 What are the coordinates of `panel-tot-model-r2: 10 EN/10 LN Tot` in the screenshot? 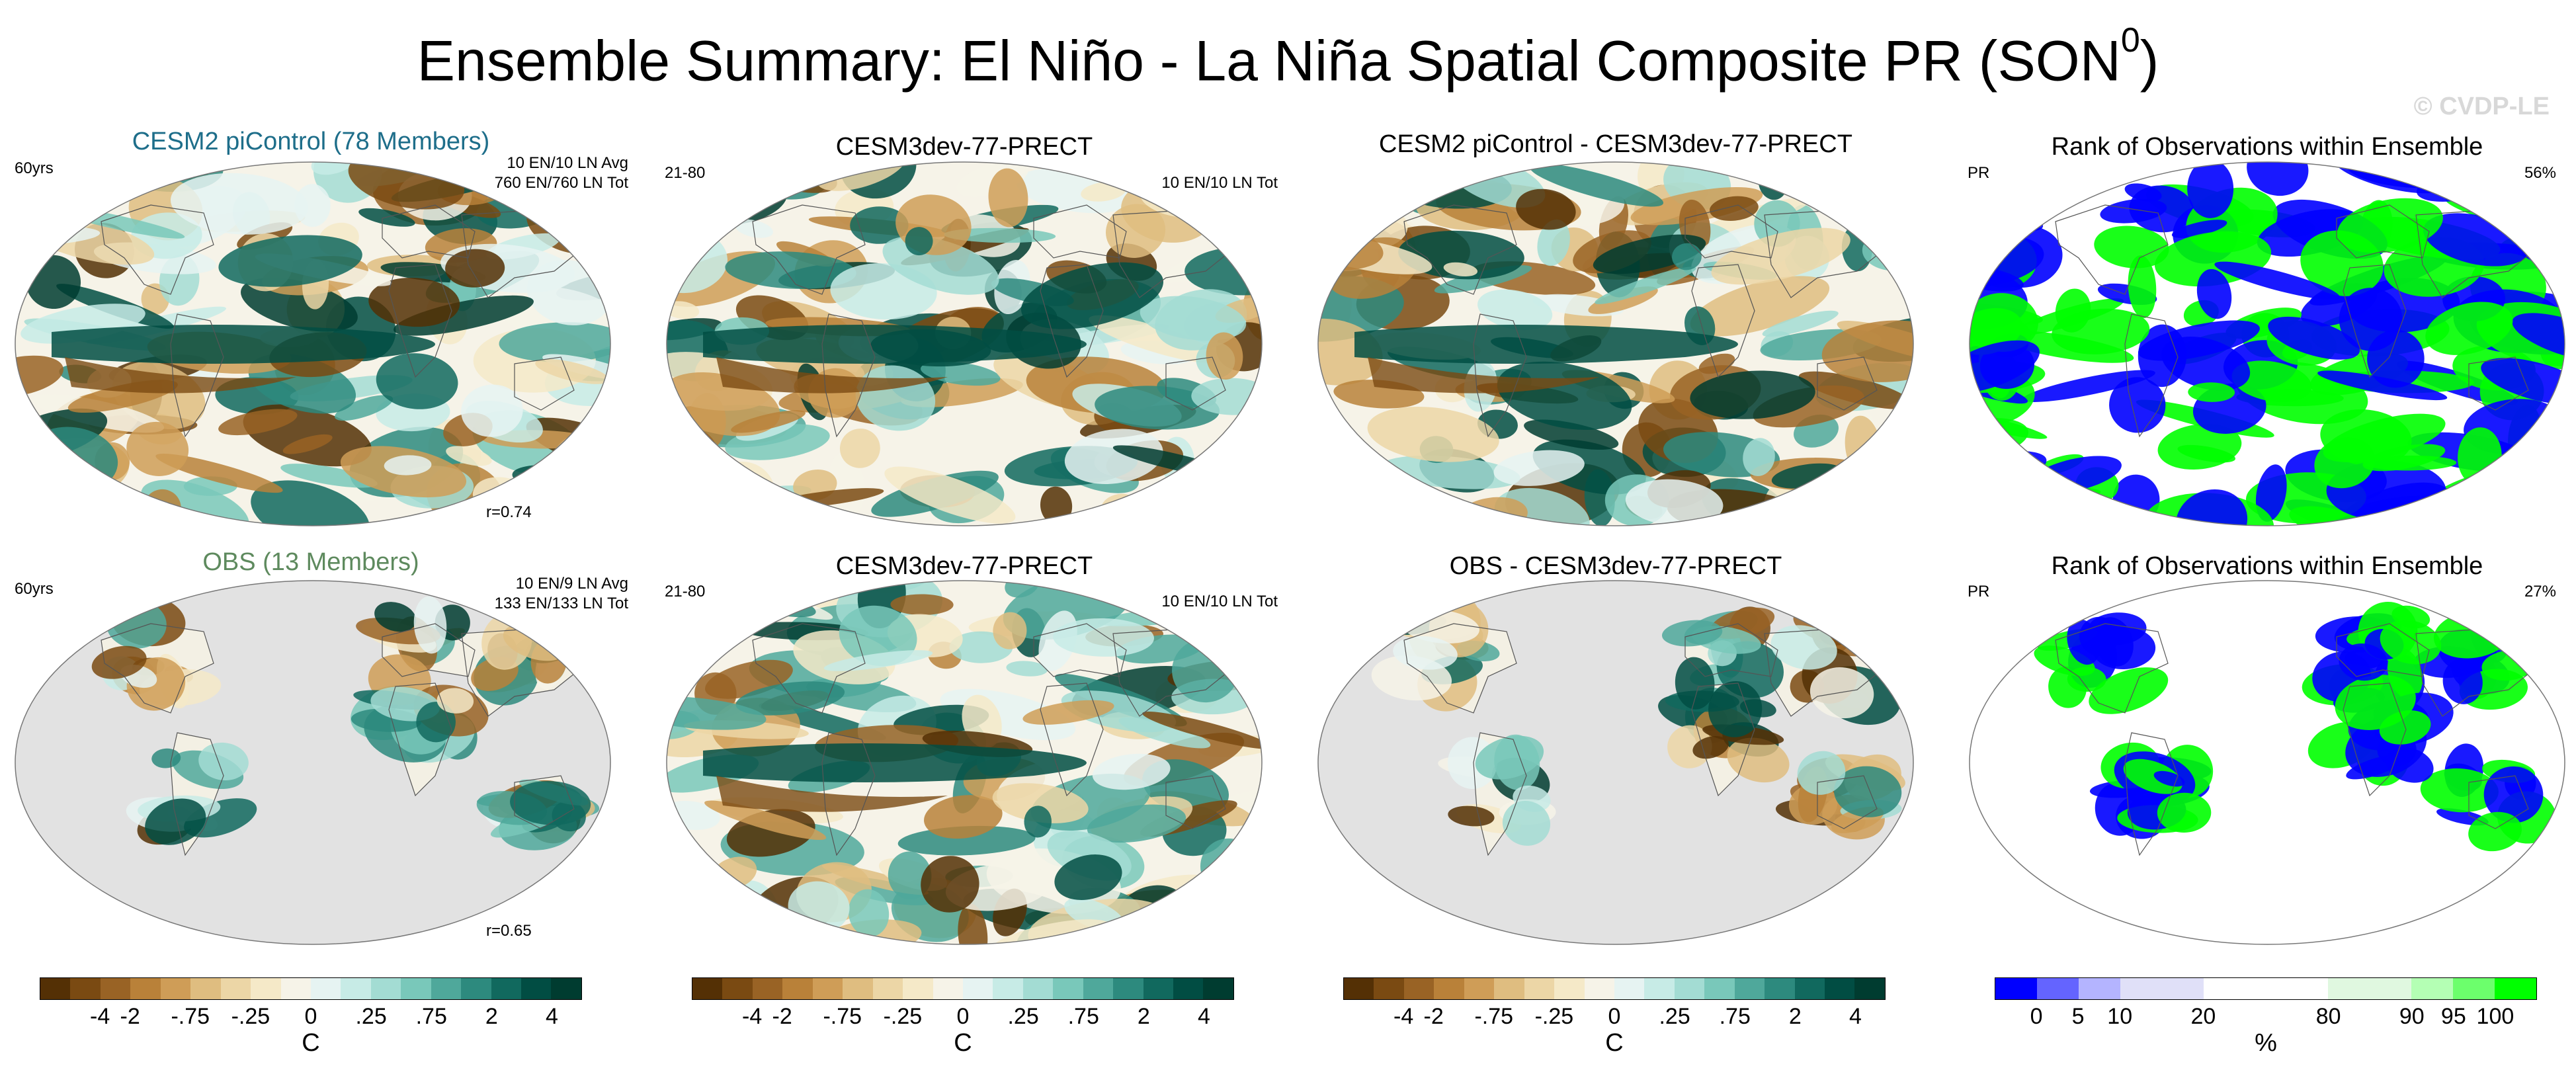 It's located at (1219, 601).